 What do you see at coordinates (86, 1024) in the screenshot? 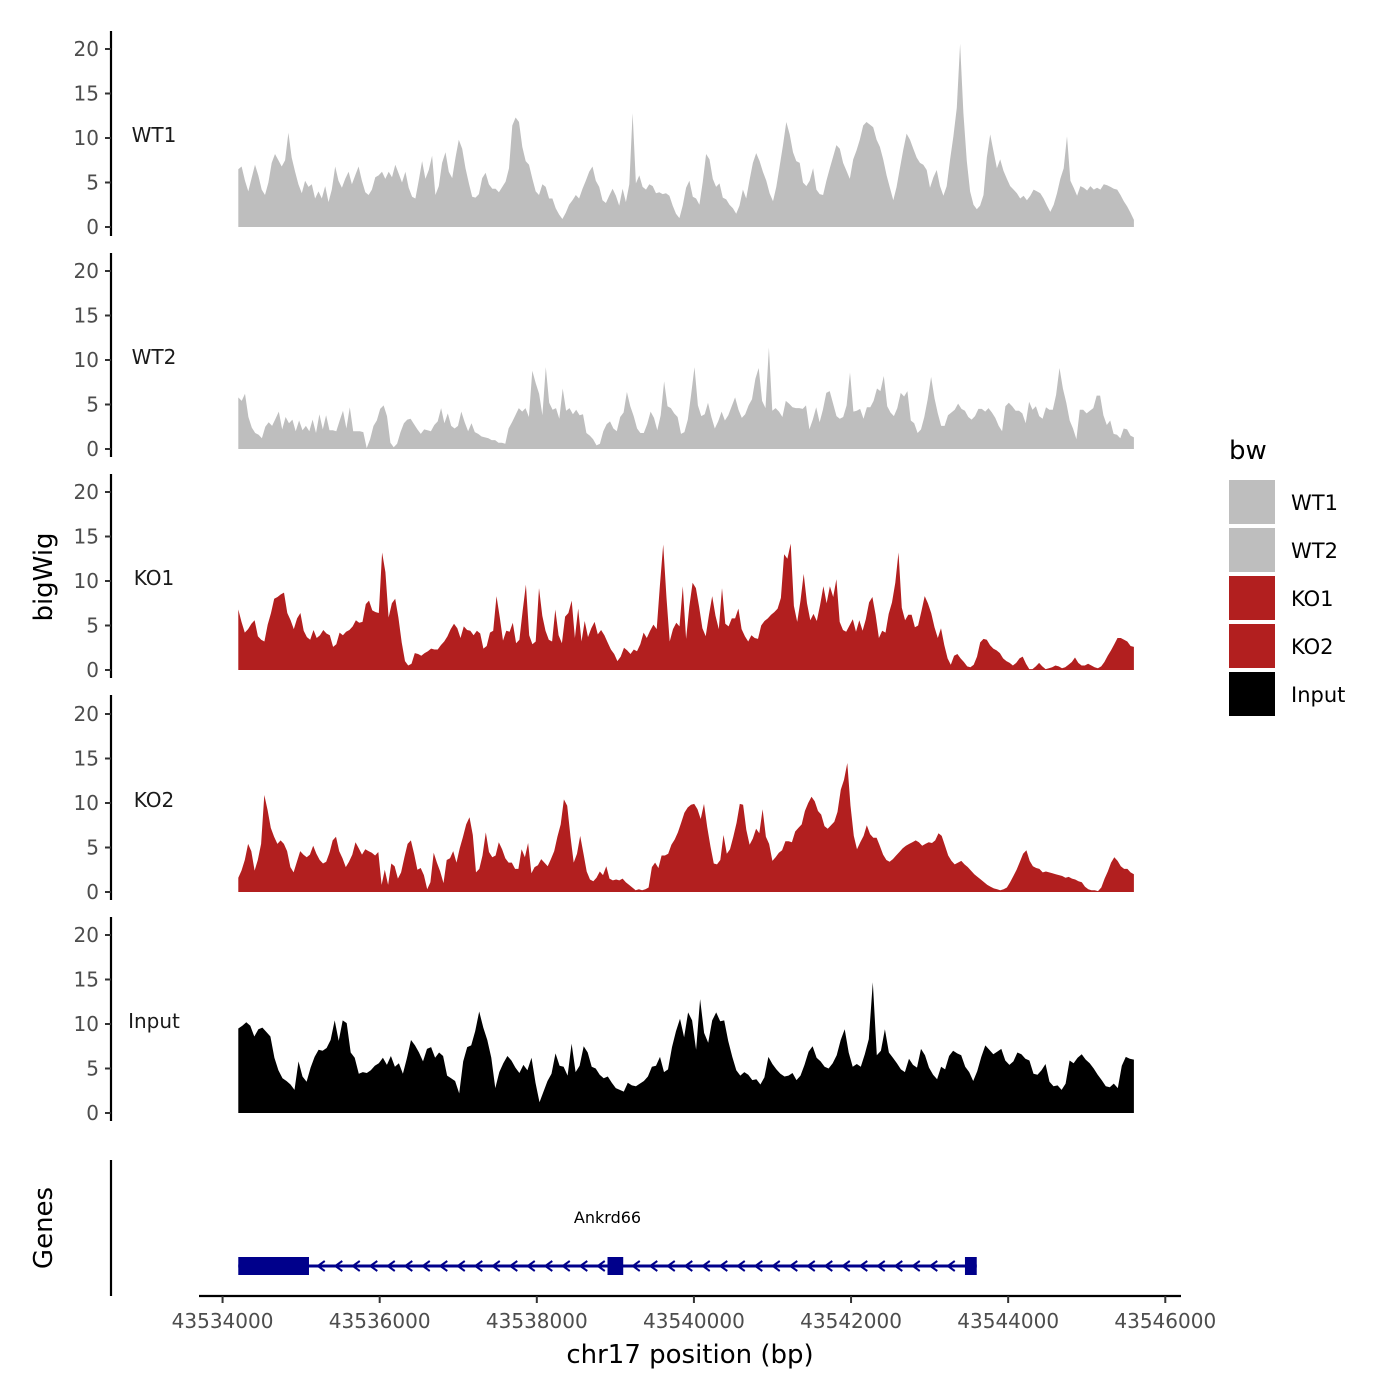
I see `y-tick-label-input-10: 10` at bounding box center [86, 1024].